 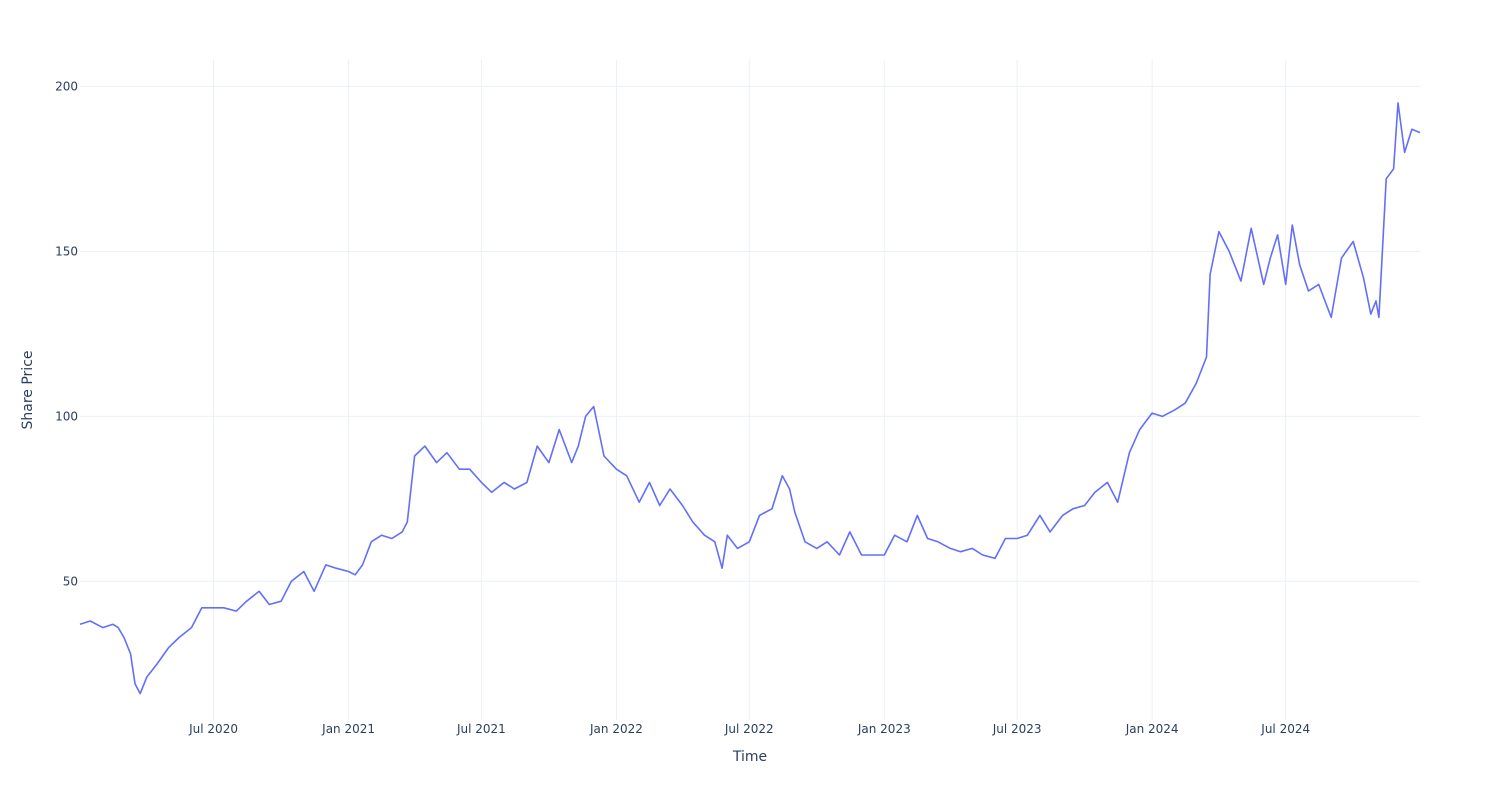 I want to click on y-tick-label: 150, so click(x=66, y=251).